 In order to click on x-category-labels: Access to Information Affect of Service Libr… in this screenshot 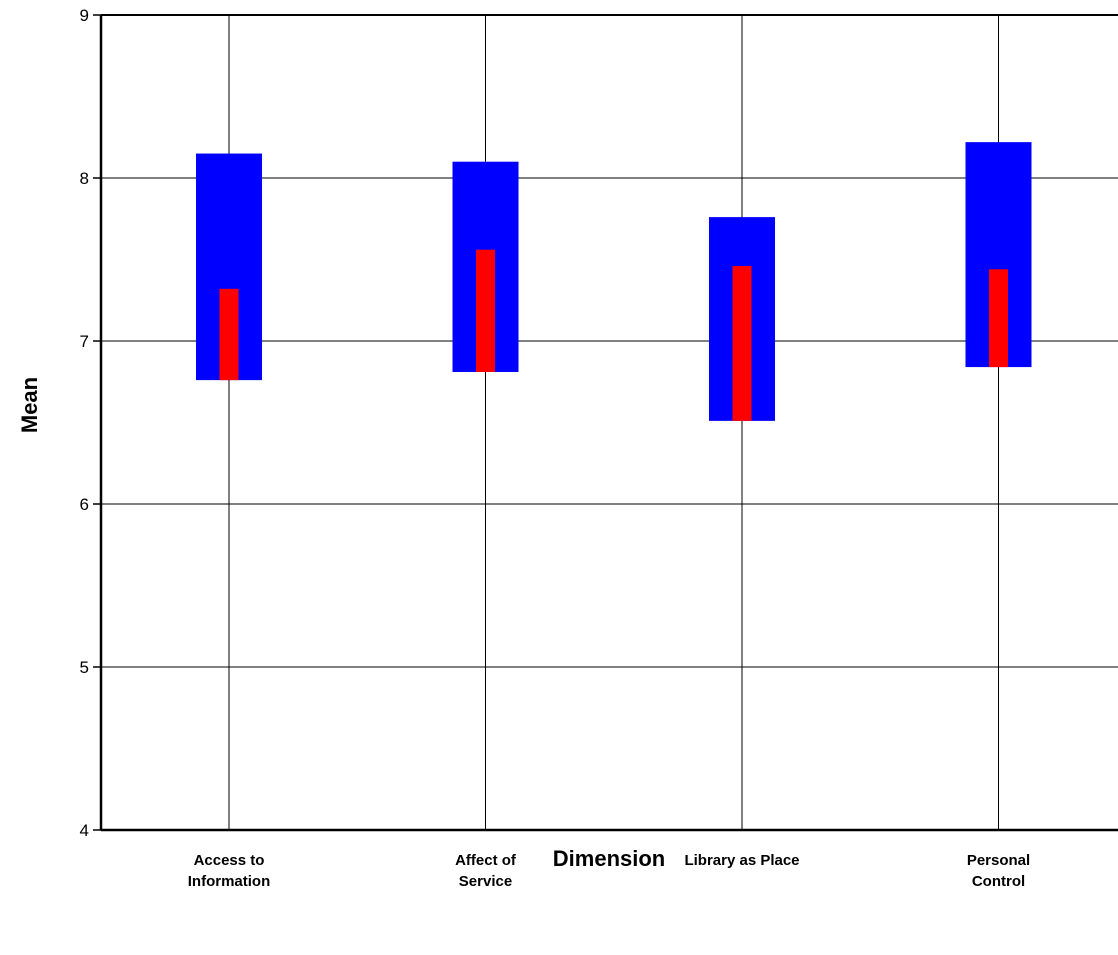, I will do `click(609, 871)`.